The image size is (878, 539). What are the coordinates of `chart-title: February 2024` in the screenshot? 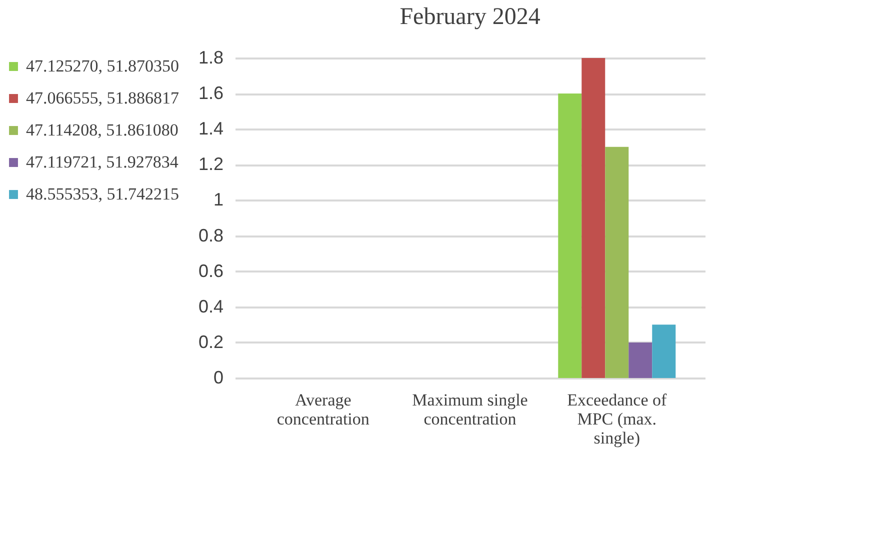 It's located at (470, 17).